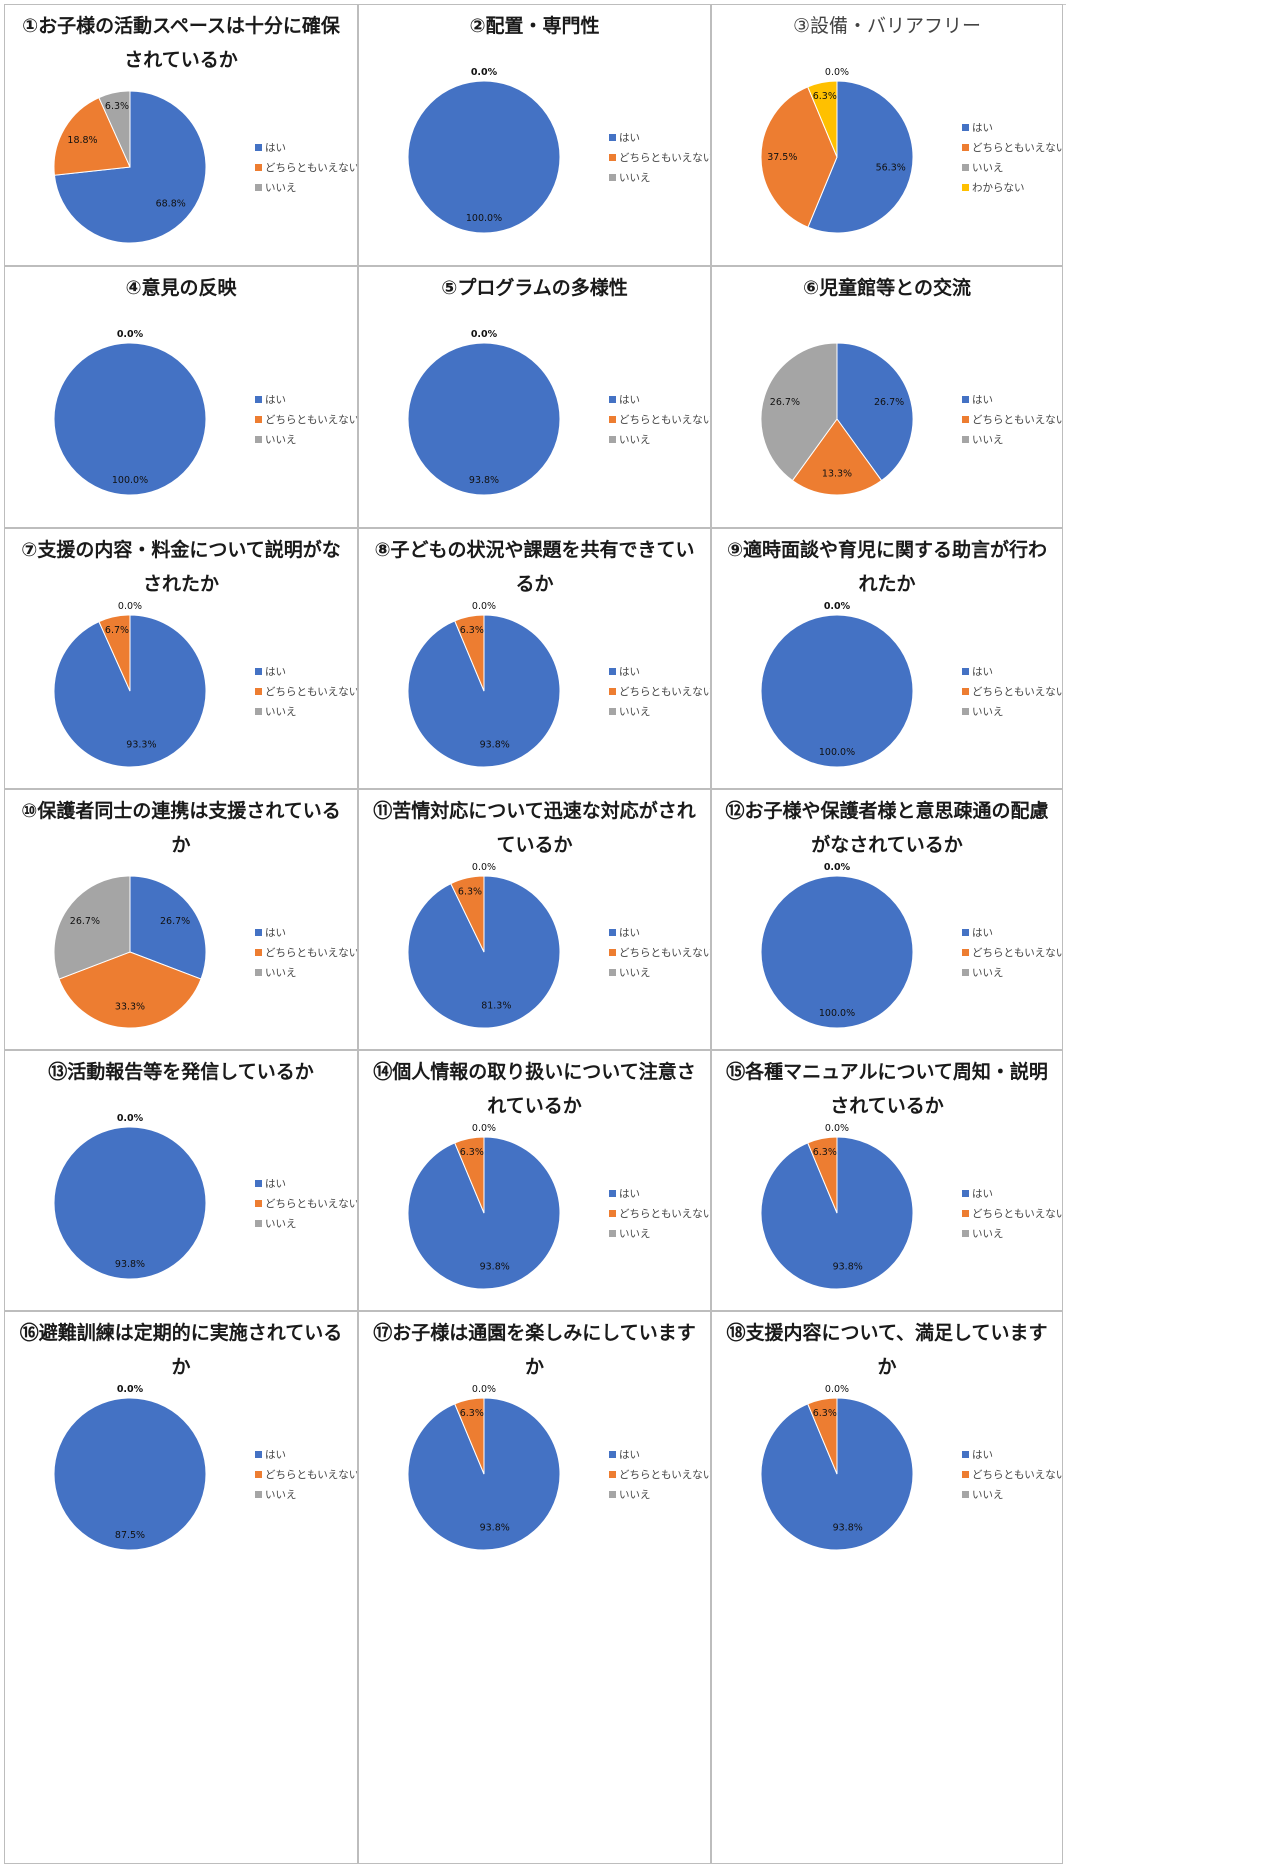 The width and height of the screenshot is (1264, 1864). Describe the element at coordinates (889, 402) in the screenshot. I see `data-label: 26.7%` at that location.